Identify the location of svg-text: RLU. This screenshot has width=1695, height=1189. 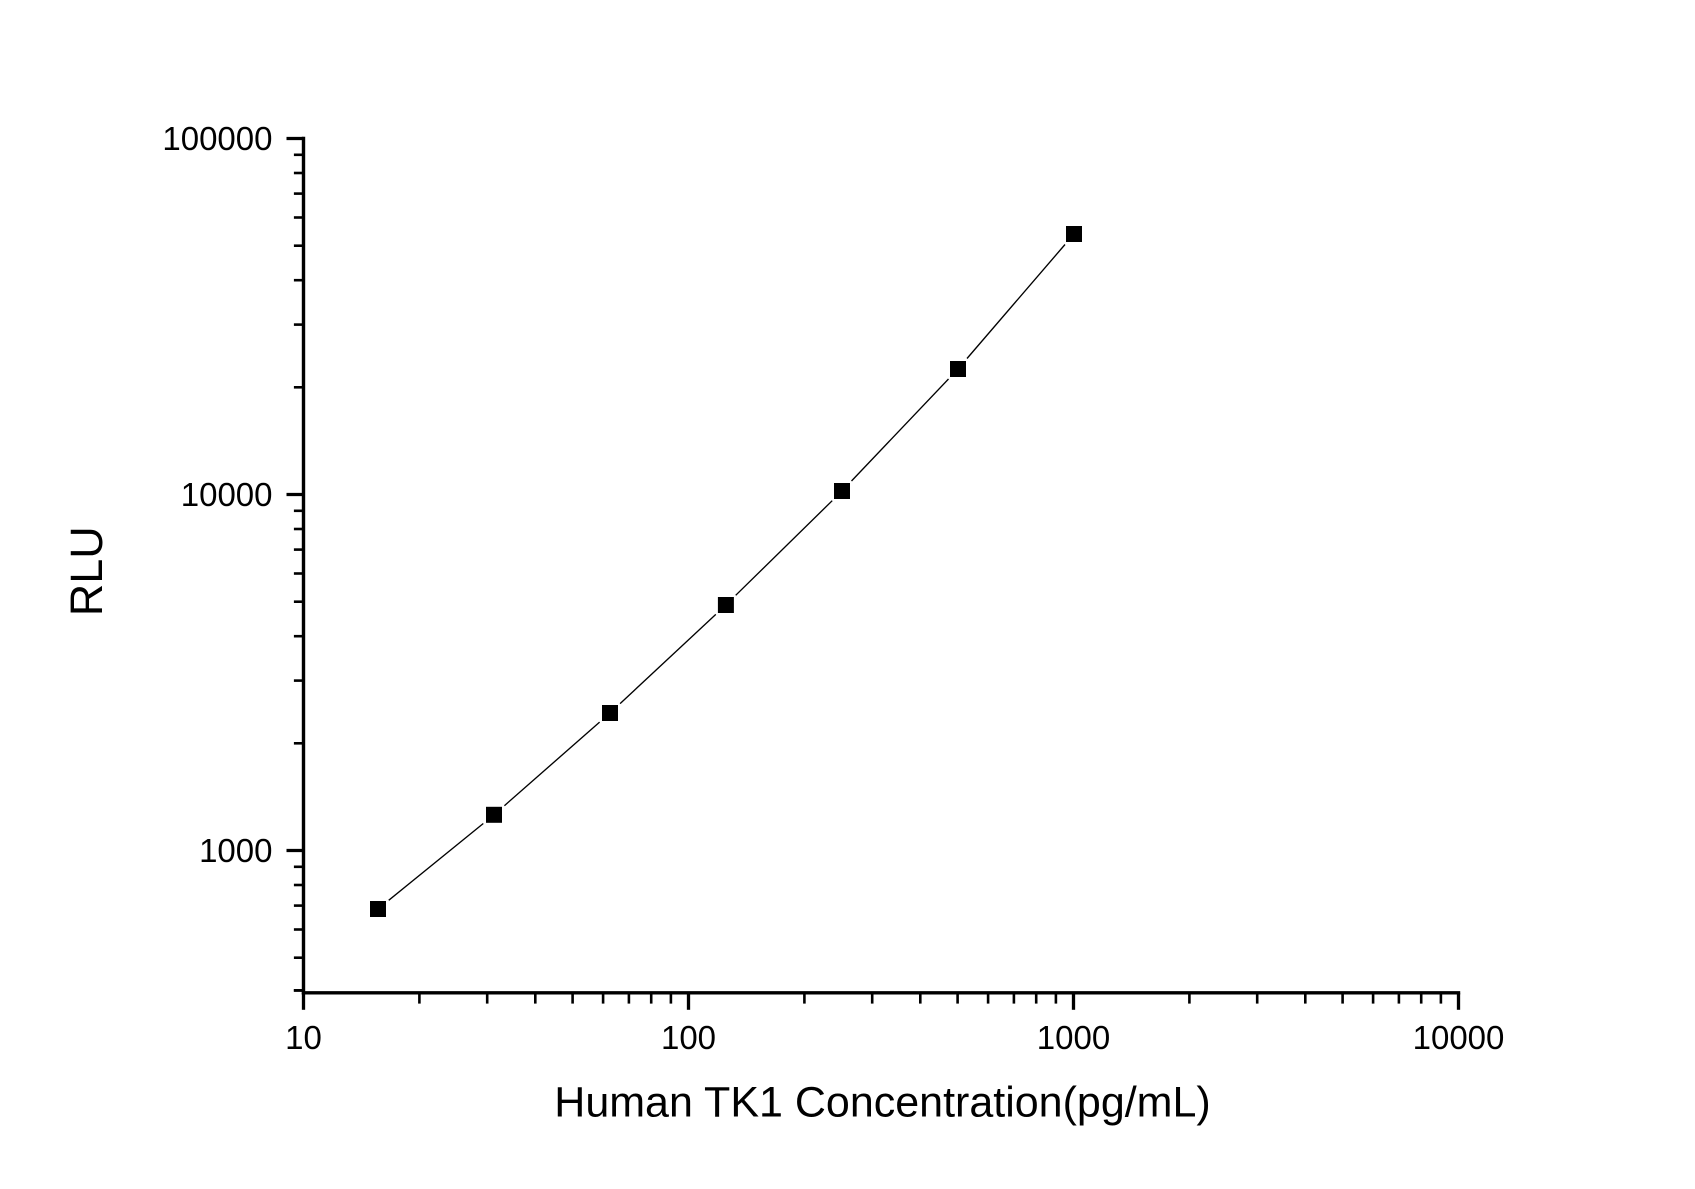
(86, 571).